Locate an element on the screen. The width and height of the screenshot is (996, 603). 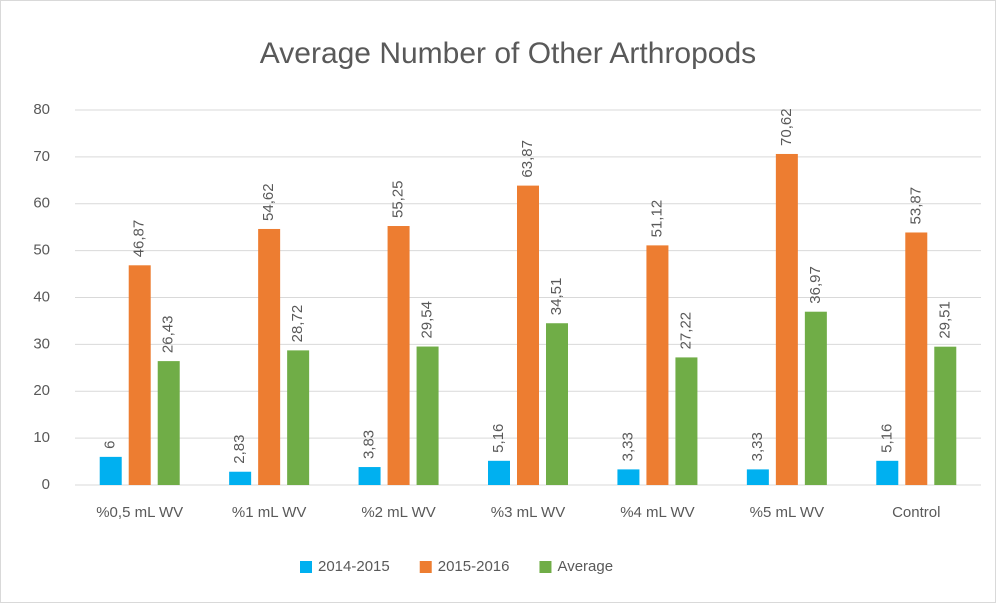
data-label: 27,22 is located at coordinates (685, 331).